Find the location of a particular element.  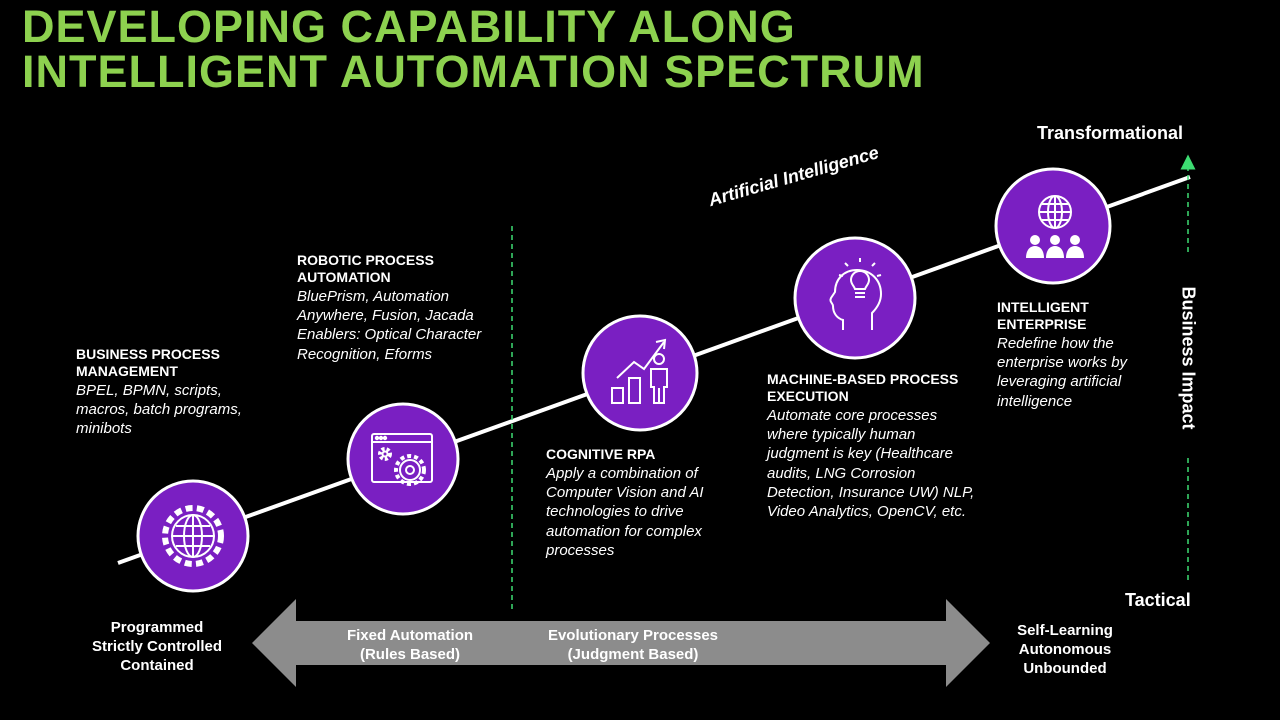

stage-3-heading: COGNITIVE RPA is located at coordinates (601, 454).